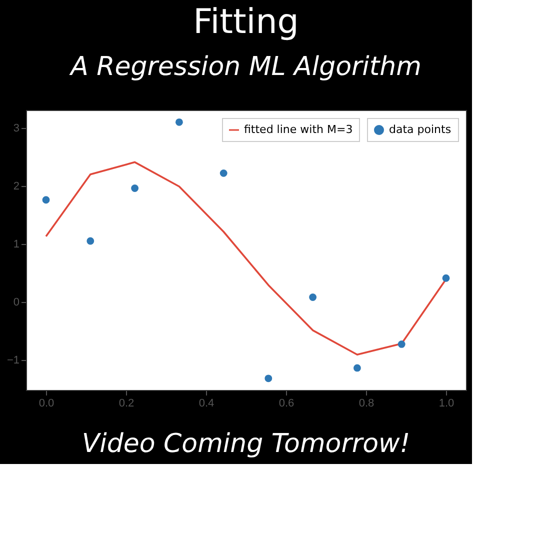 Image resolution: width=560 pixels, height=560 pixels. What do you see at coordinates (420, 129) in the screenshot?
I see `legend-label: data points` at bounding box center [420, 129].